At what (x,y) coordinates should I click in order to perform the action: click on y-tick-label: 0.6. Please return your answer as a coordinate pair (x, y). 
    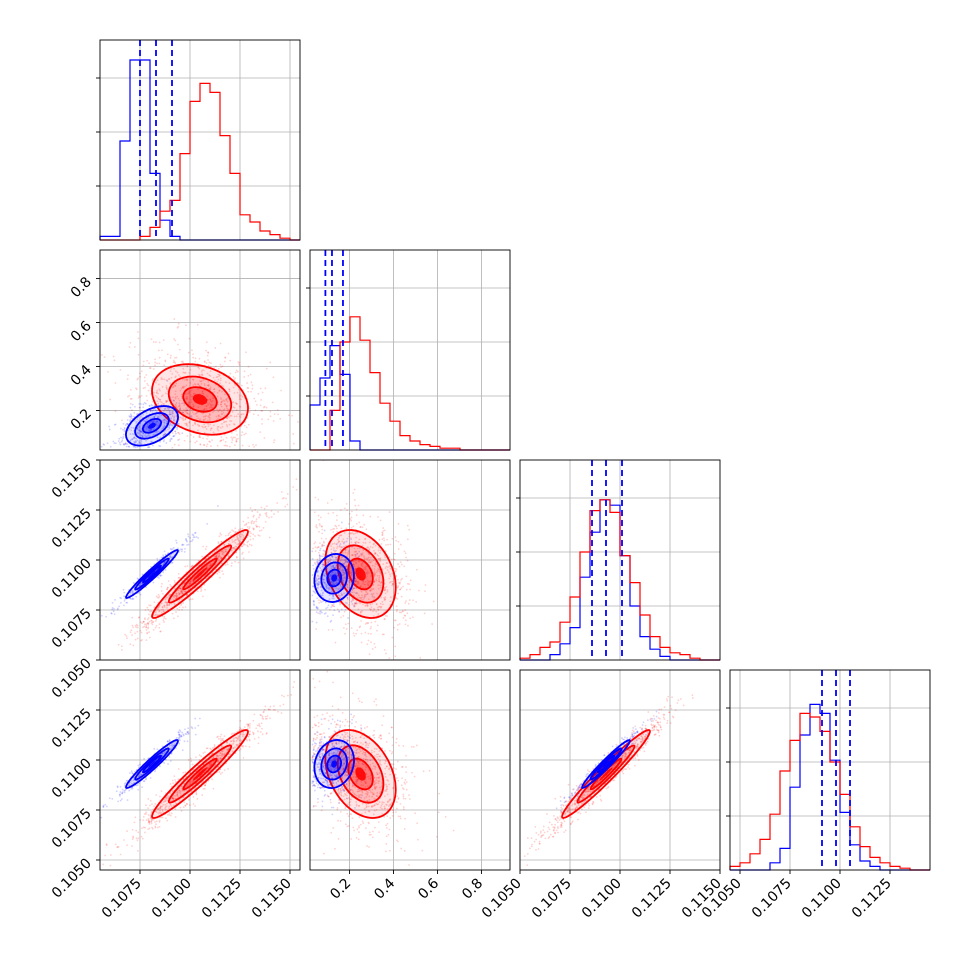
    Looking at the image, I should click on (81, 331).